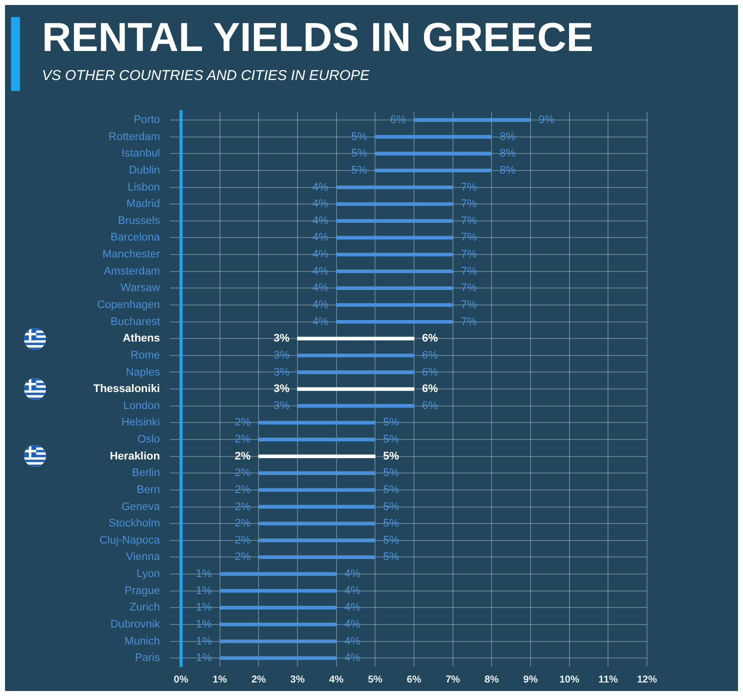 Image resolution: width=743 pixels, height=696 pixels. I want to click on chart-title: RENTAL YIELDS IN GREECE, so click(318, 37).